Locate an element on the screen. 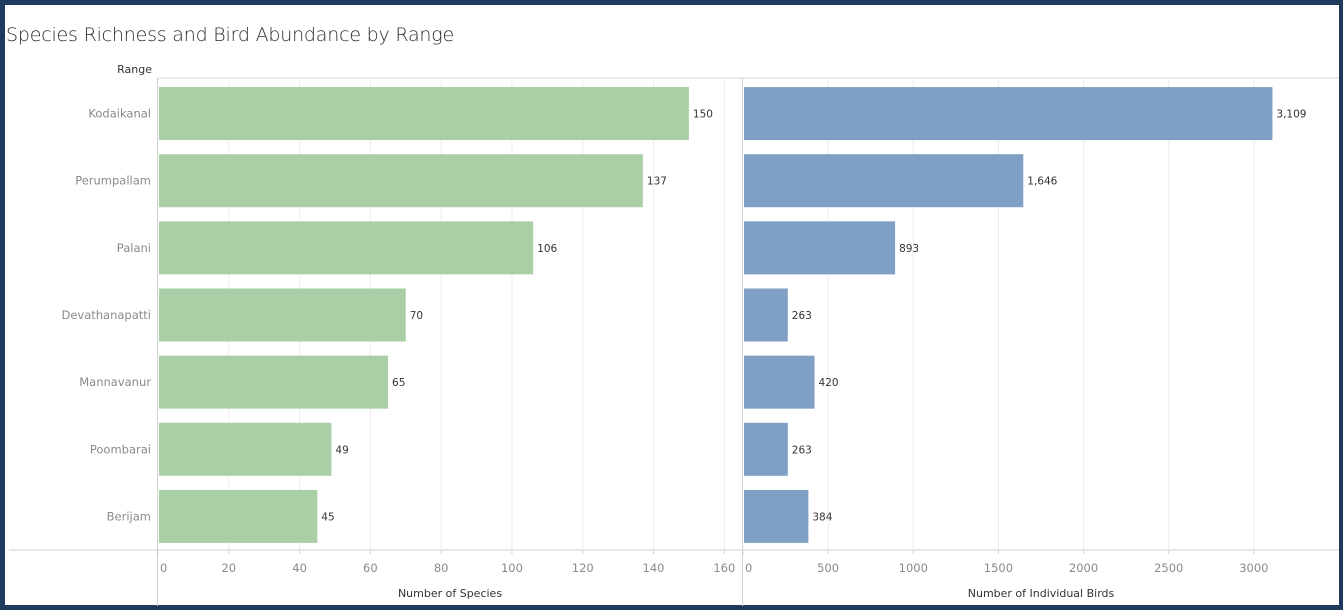 The width and height of the screenshot is (1343, 610). x-tick-label: 40 is located at coordinates (299, 568).